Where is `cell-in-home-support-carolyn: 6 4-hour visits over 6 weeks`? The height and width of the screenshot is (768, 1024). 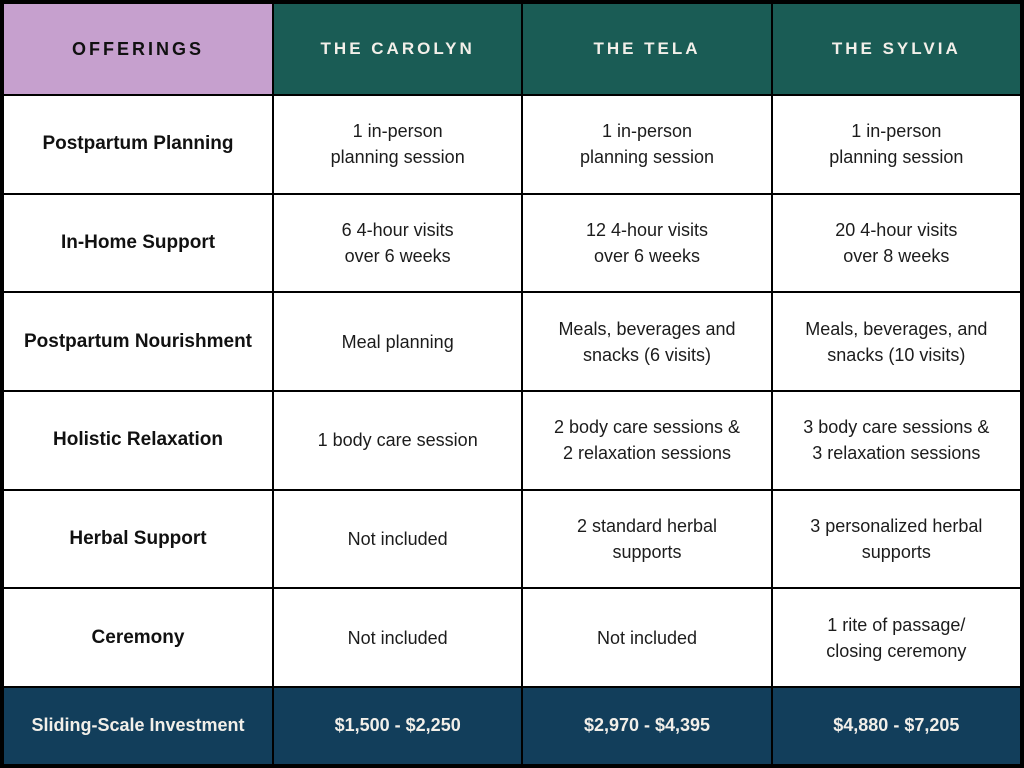 cell-in-home-support-carolyn: 6 4-hour visits over 6 weeks is located at coordinates (398, 243).